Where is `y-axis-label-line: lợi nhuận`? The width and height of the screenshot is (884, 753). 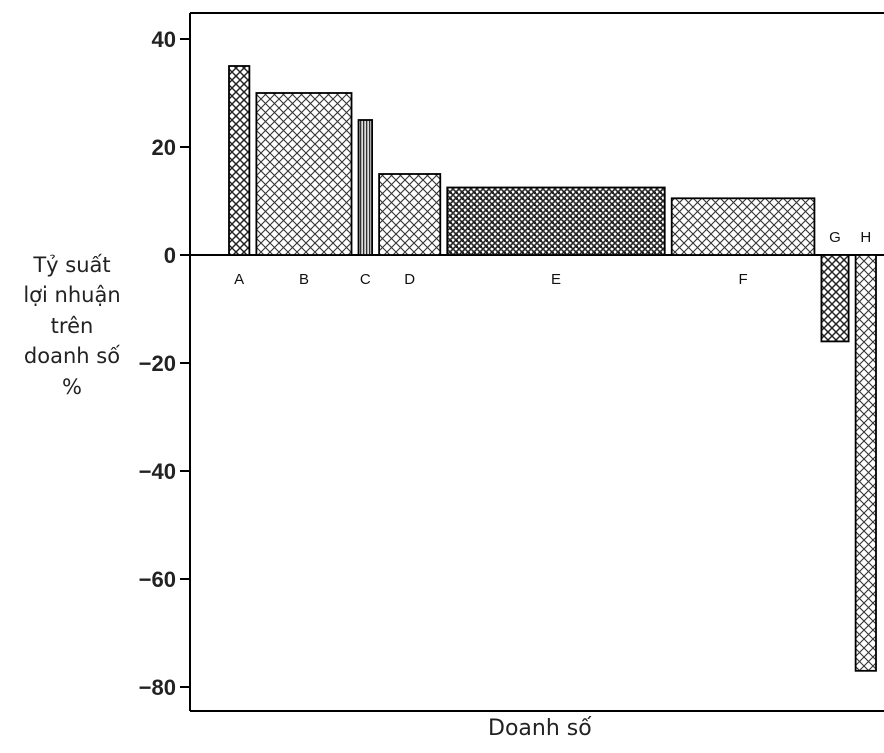
y-axis-label-line: lợi nhuận is located at coordinates (72, 295).